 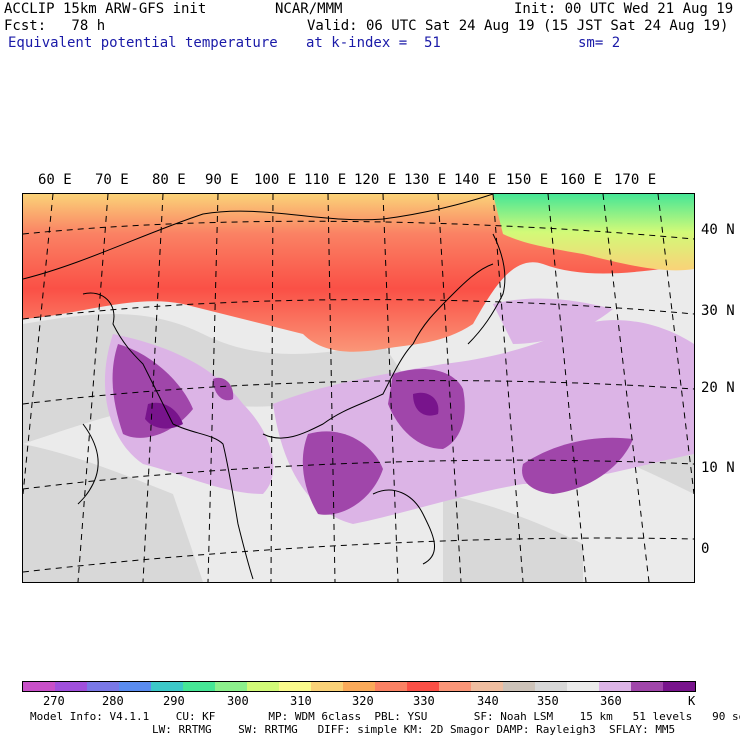 What do you see at coordinates (54, 701) in the screenshot?
I see `colorbar-tick: 270` at bounding box center [54, 701].